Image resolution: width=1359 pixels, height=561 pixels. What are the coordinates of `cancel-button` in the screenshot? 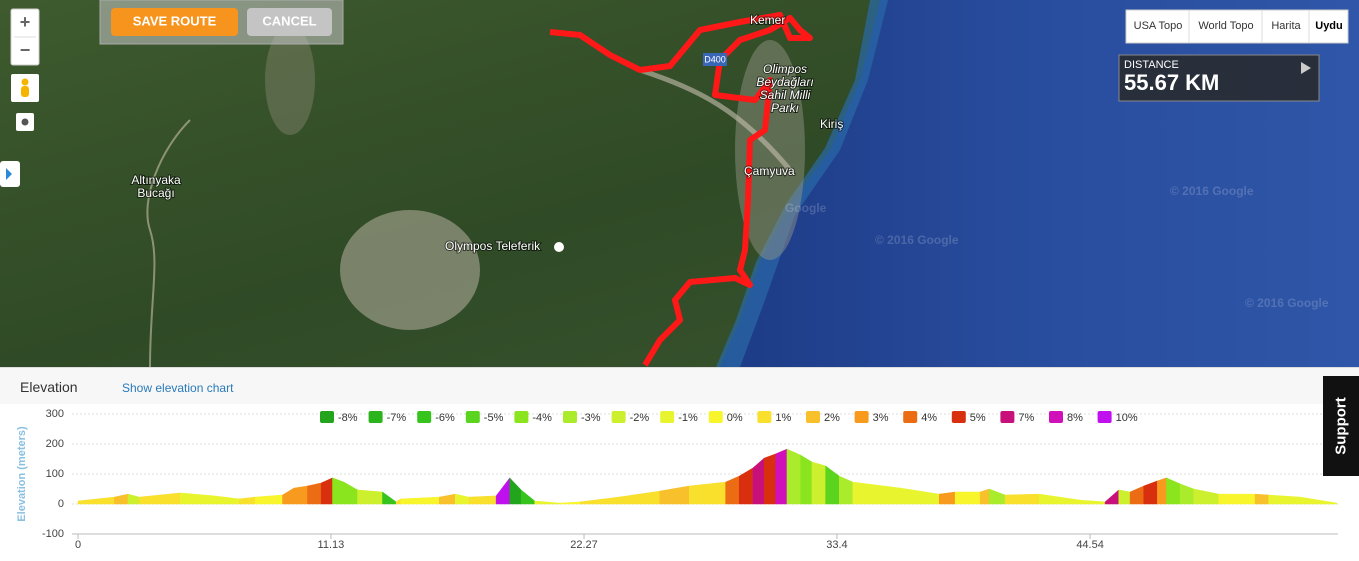 It's located at (289, 22).